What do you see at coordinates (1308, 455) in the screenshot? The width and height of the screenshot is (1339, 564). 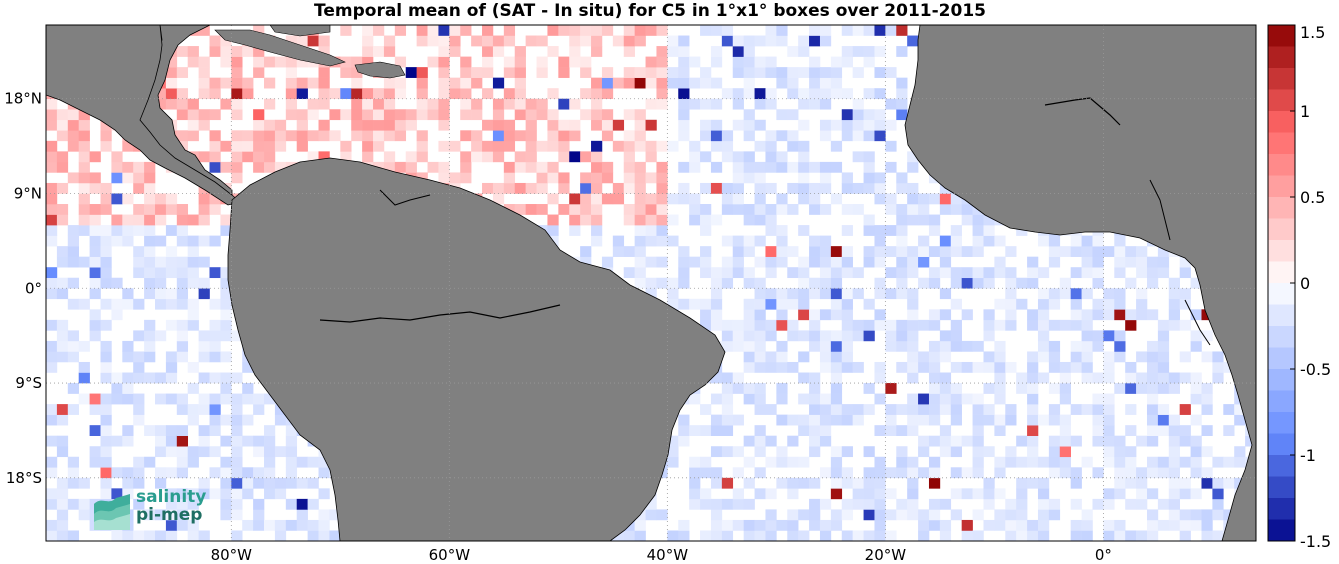 I see `colorbar-tick-label: -1` at bounding box center [1308, 455].